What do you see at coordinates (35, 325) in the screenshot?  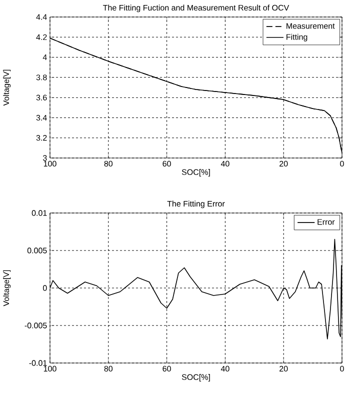 I see `y-tick-label: -0.005` at bounding box center [35, 325].